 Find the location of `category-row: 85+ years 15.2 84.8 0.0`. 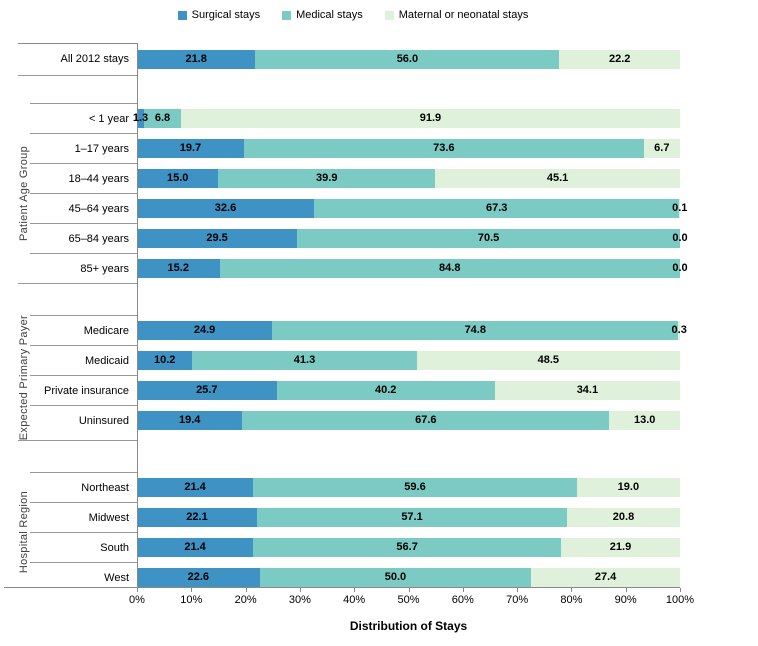

category-row: 85+ years 15.2 84.8 0.0 is located at coordinates (359, 268).